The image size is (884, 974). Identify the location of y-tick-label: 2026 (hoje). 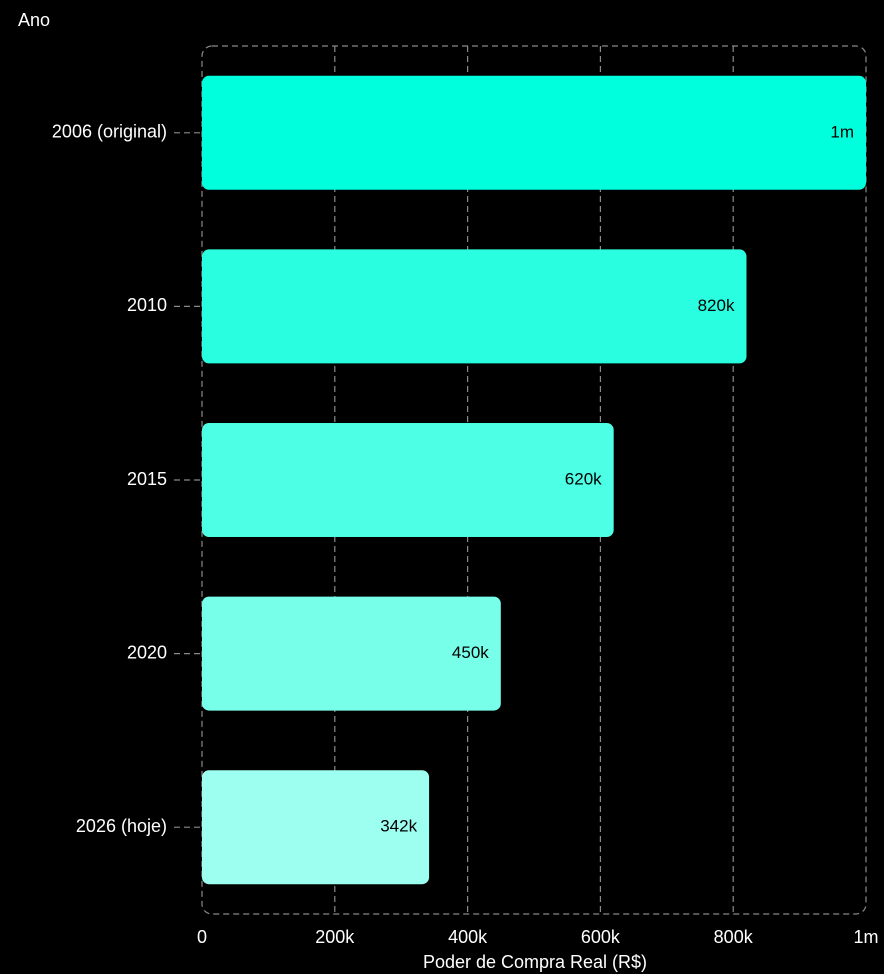
(121, 826).